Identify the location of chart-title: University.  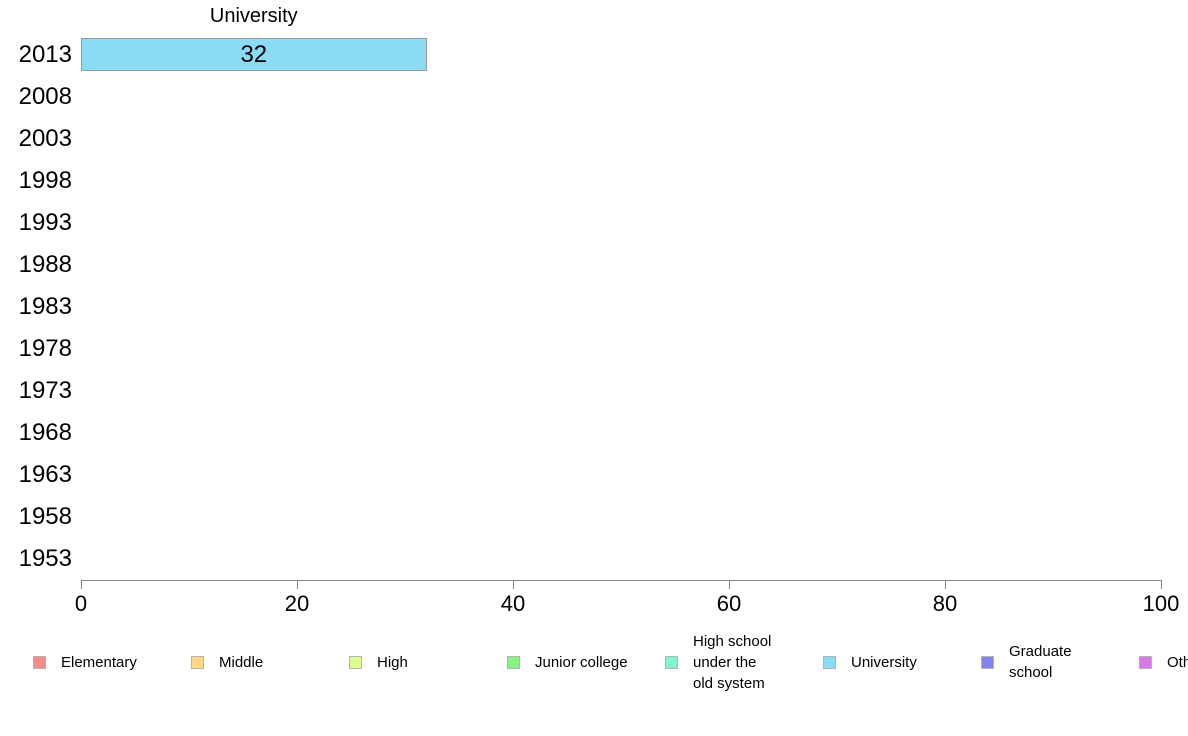
(253, 16).